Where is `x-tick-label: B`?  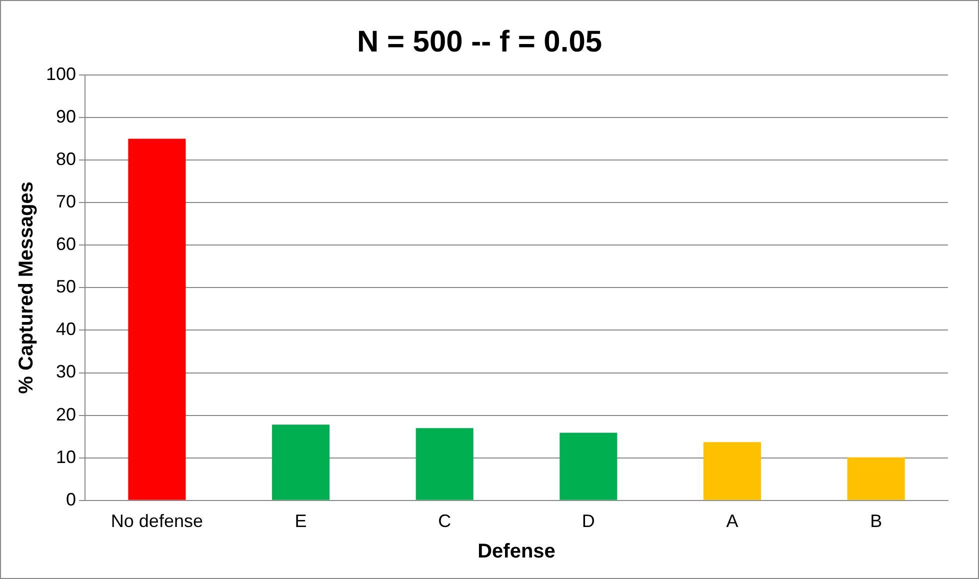 x-tick-label: B is located at coordinates (876, 521).